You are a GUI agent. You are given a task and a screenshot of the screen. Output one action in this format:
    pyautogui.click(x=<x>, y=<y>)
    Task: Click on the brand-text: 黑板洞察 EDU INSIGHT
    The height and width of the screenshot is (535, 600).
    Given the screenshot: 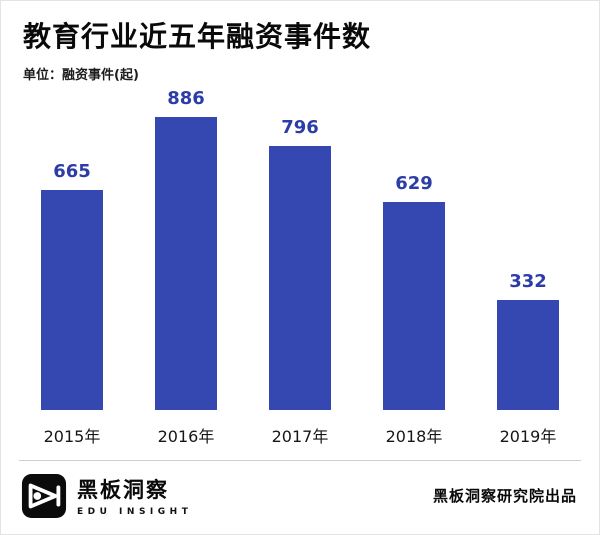 What is the action you would take?
    pyautogui.click(x=134, y=495)
    